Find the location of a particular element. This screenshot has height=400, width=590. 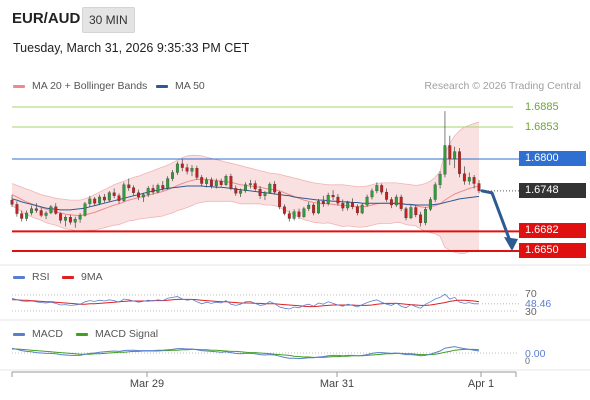

rsi-line is located at coordinates (245, 301).